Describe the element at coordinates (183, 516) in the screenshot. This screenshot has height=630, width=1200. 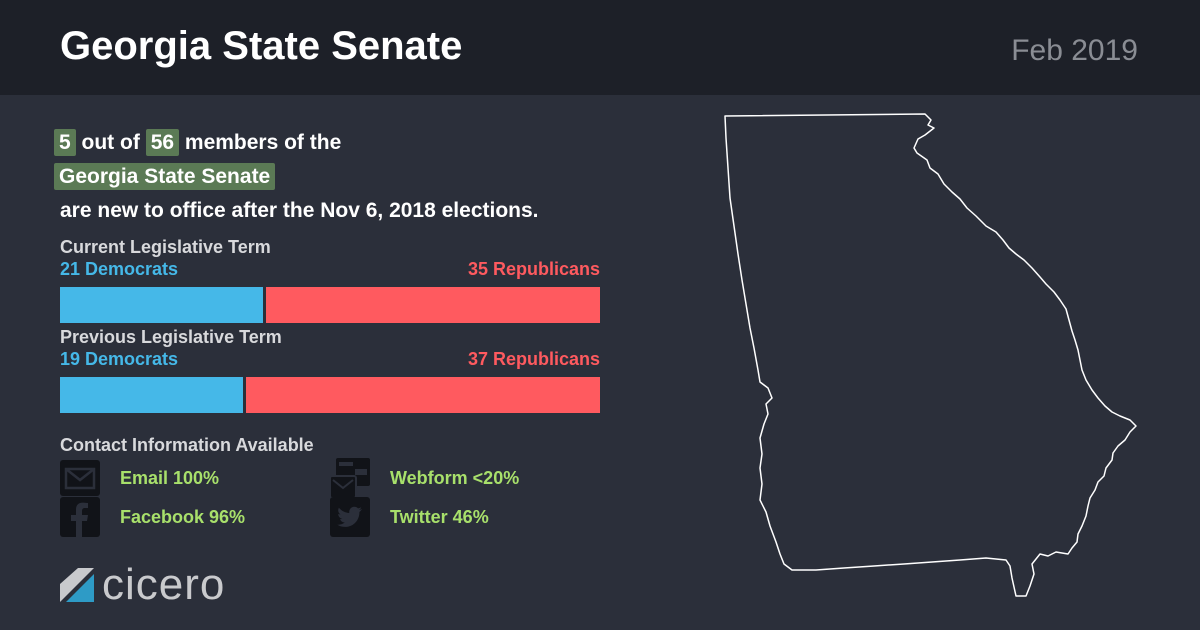
I see `facebook-label: Facebook 96%` at that location.